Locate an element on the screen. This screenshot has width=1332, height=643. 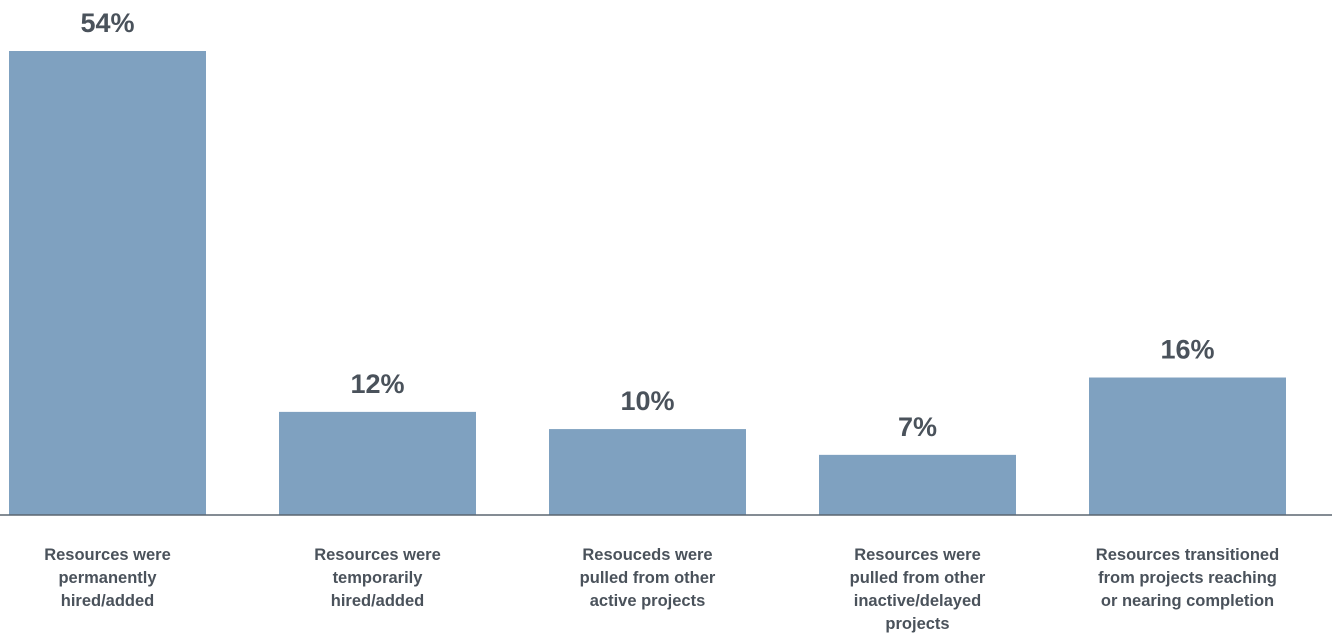
data-label: 16% is located at coordinates (1187, 350).